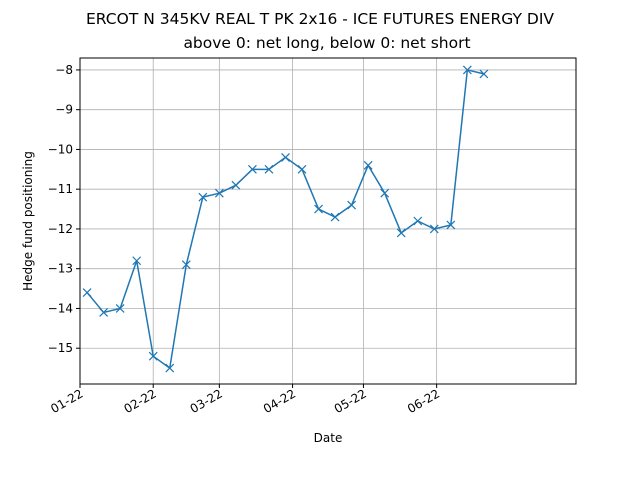  Describe the element at coordinates (328, 438) in the screenshot. I see `x-axis-label: Date` at that location.